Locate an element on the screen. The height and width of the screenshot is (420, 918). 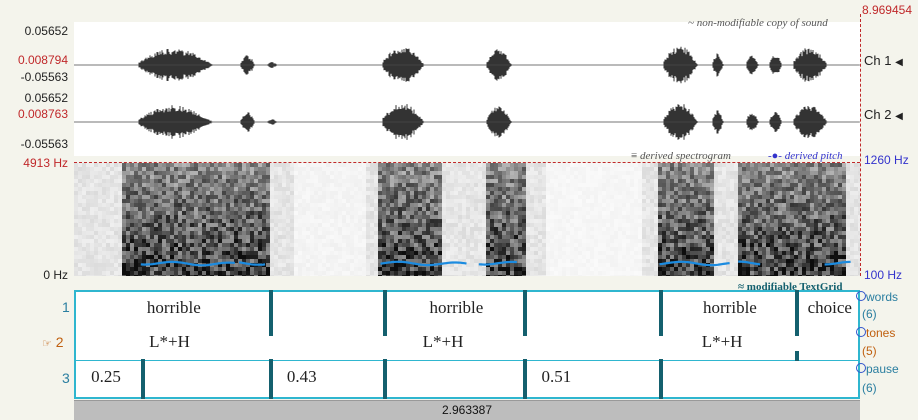
tier-2-name: tones is located at coordinates (875, 333).